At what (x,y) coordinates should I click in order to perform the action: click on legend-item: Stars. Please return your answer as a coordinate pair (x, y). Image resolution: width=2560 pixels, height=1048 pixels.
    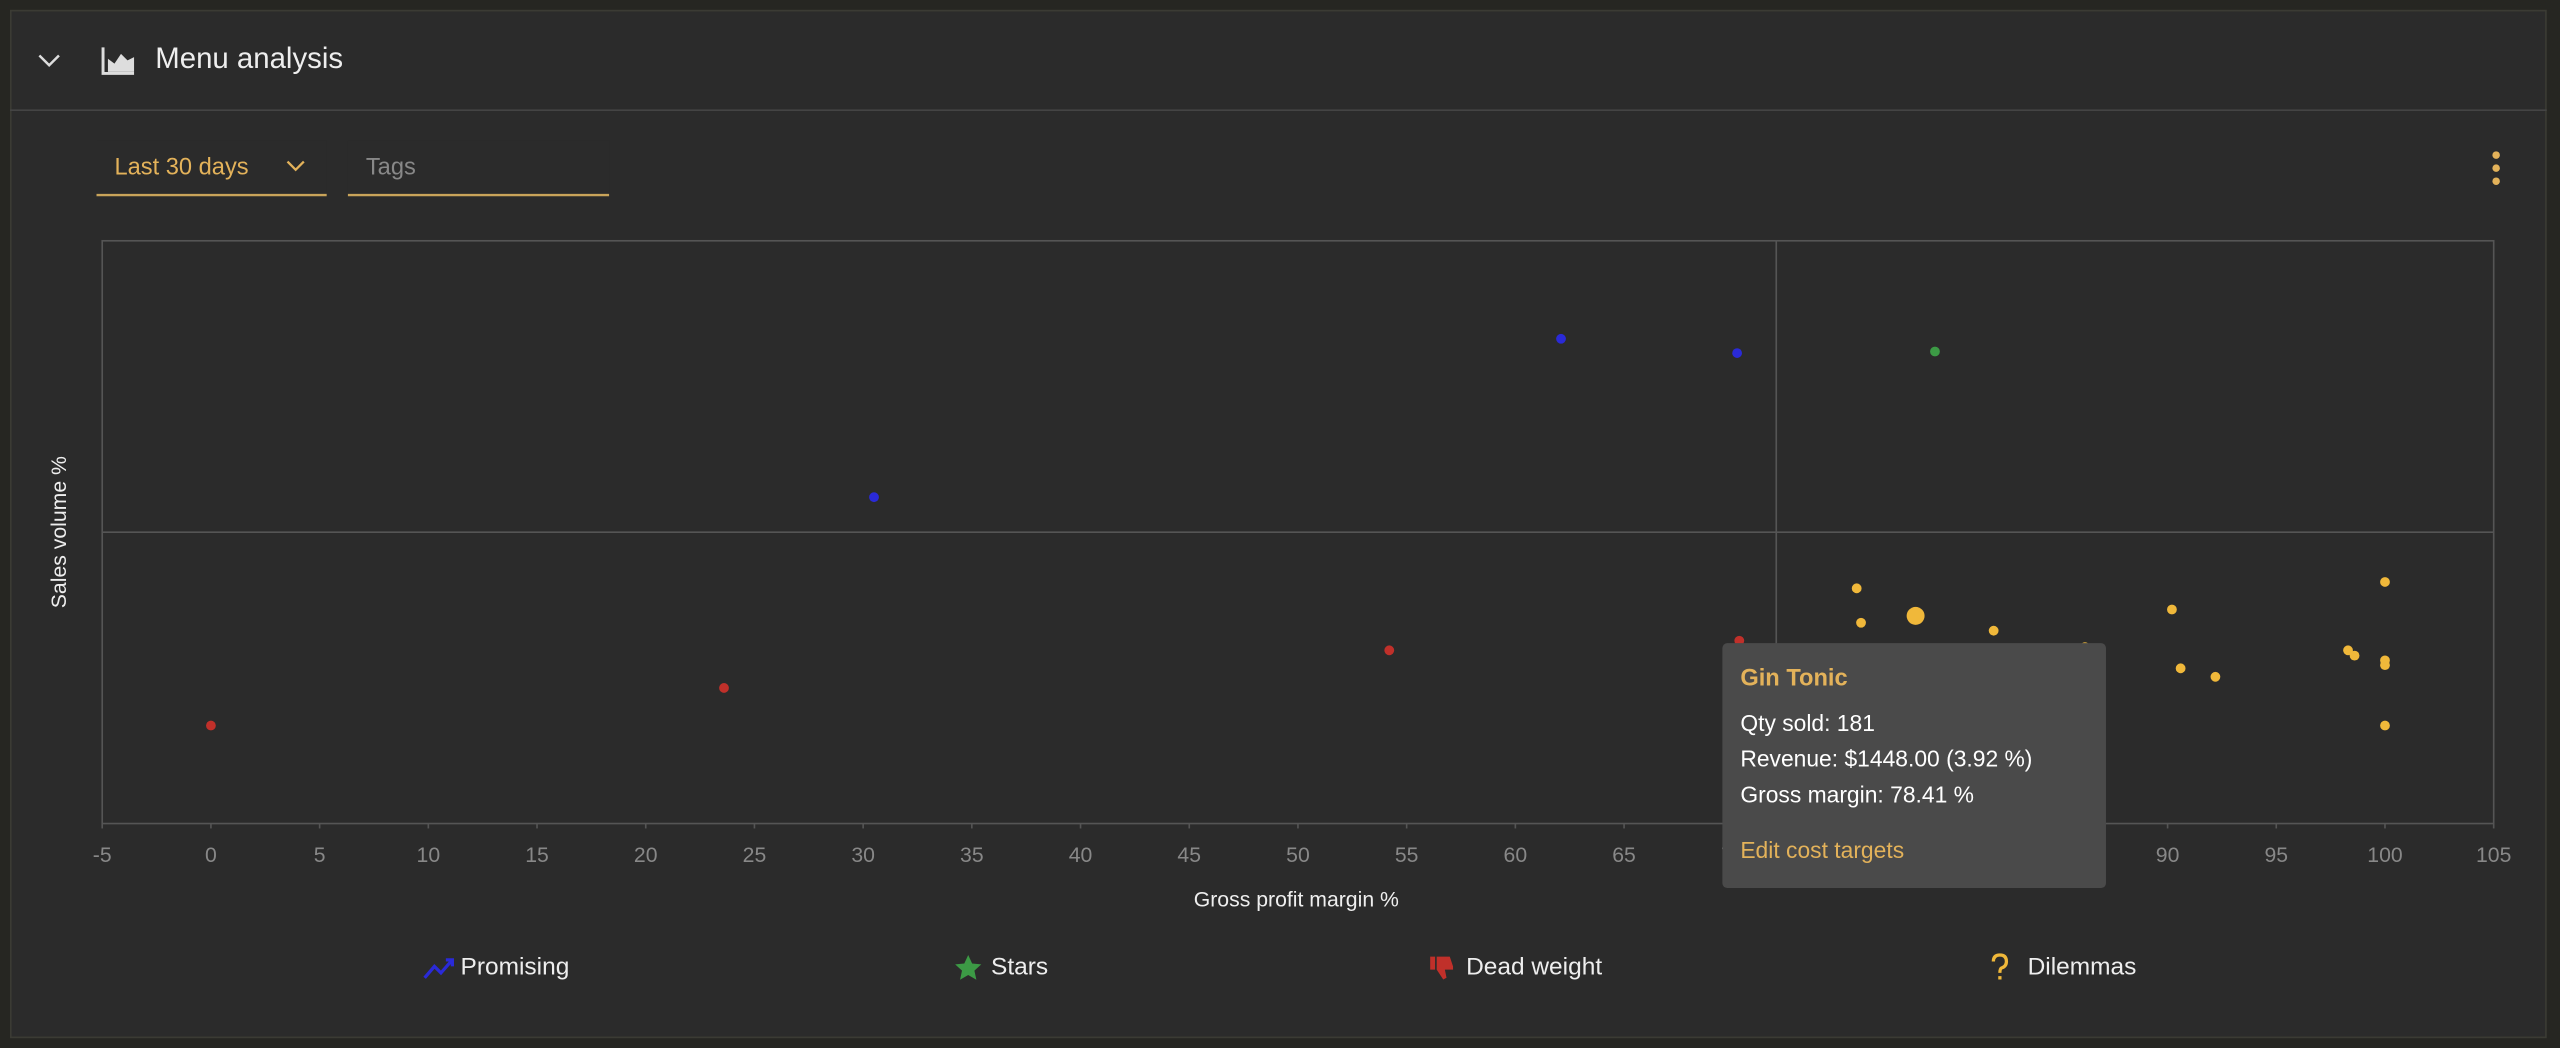
    Looking at the image, I should click on (1001, 966).